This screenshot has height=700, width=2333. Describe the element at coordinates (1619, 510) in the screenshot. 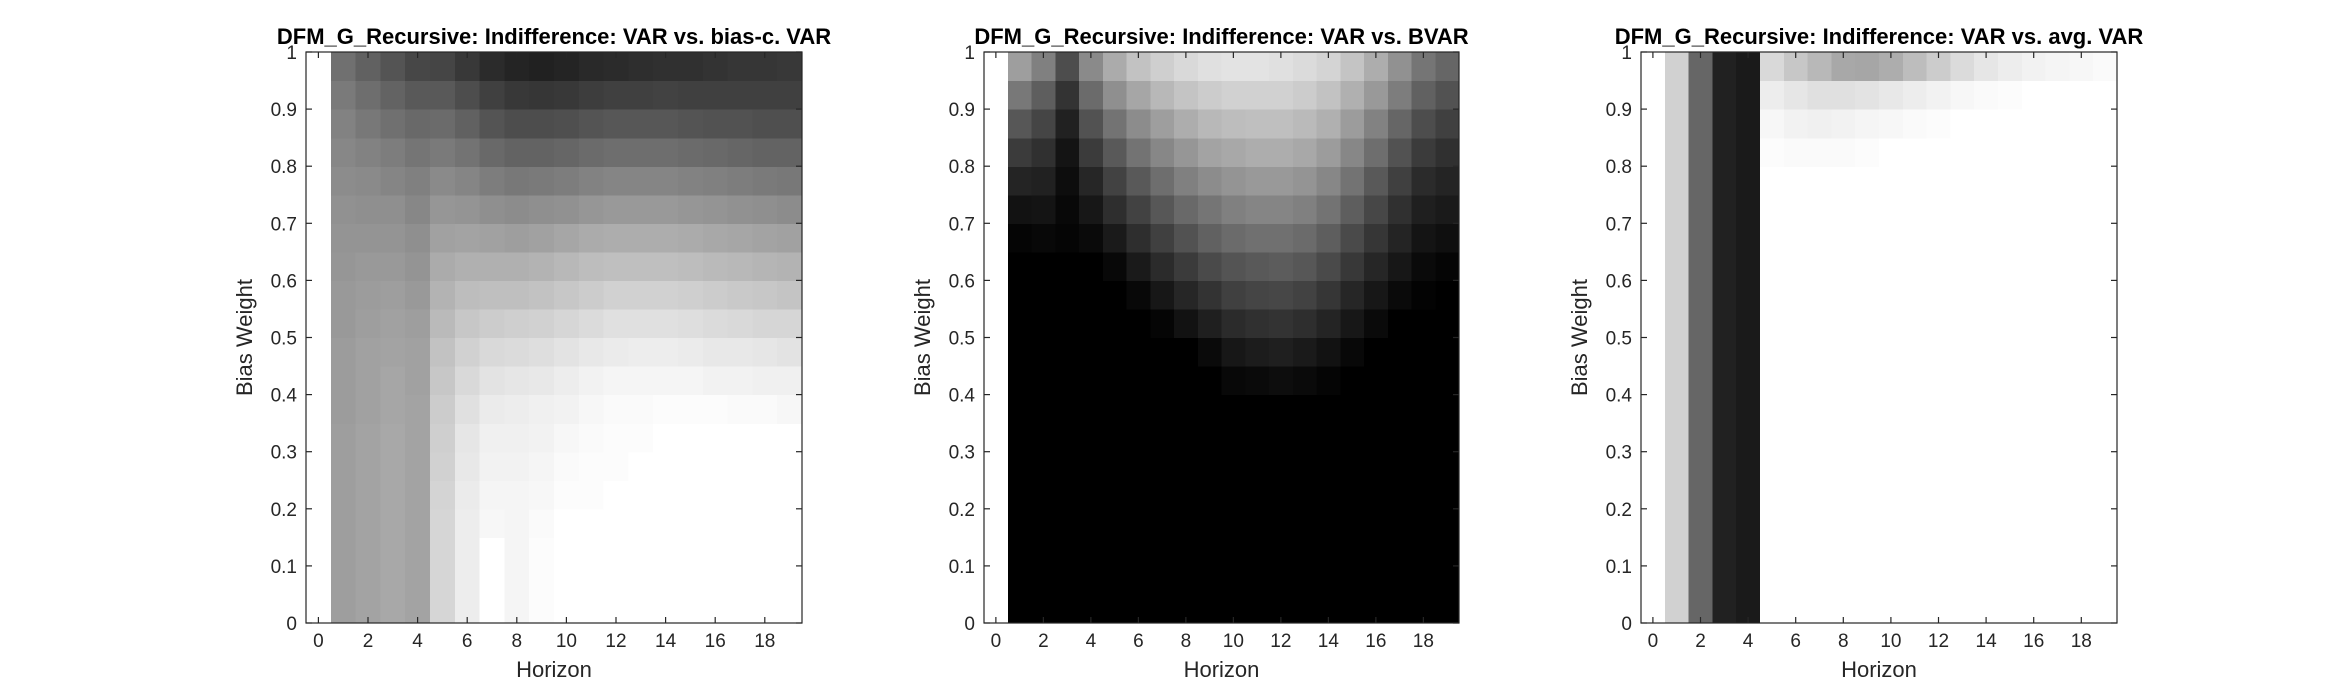

I see `y-tick-label: 0.2` at that location.